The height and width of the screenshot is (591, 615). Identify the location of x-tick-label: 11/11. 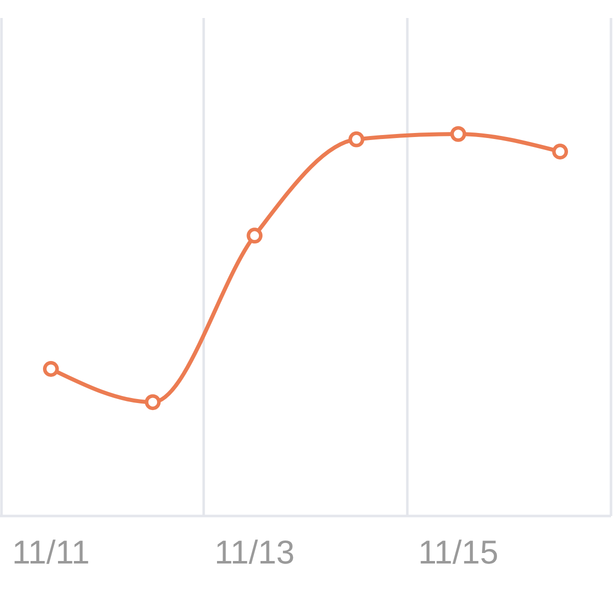
(51, 551).